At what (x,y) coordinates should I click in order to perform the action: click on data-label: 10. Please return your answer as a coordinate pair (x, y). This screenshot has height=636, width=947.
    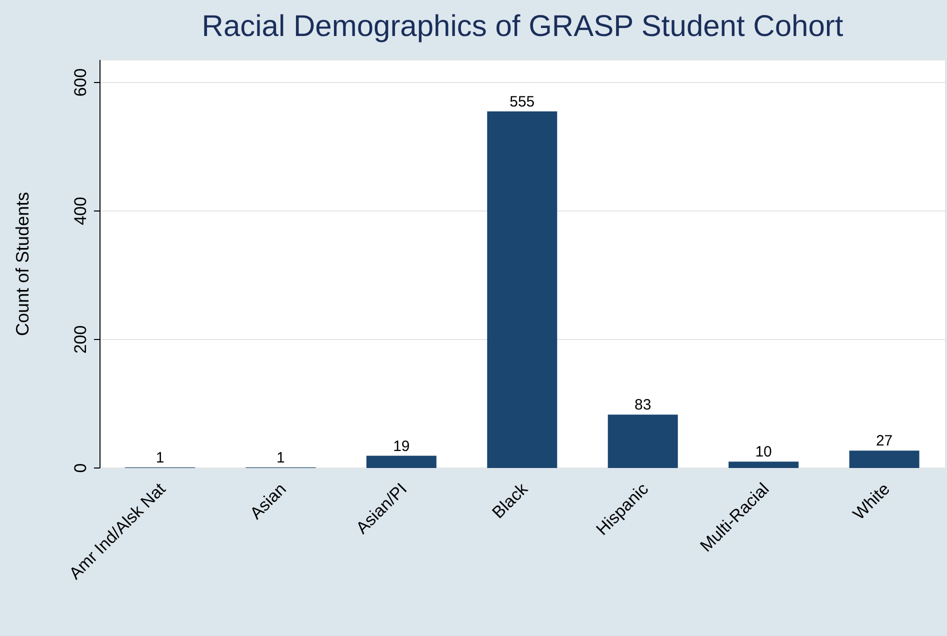
    Looking at the image, I should click on (763, 452).